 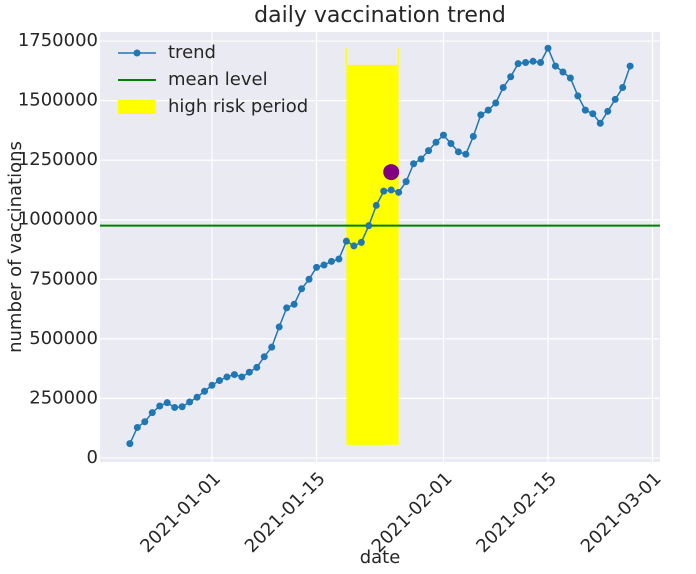 I want to click on legend-marker, so click(x=137, y=53).